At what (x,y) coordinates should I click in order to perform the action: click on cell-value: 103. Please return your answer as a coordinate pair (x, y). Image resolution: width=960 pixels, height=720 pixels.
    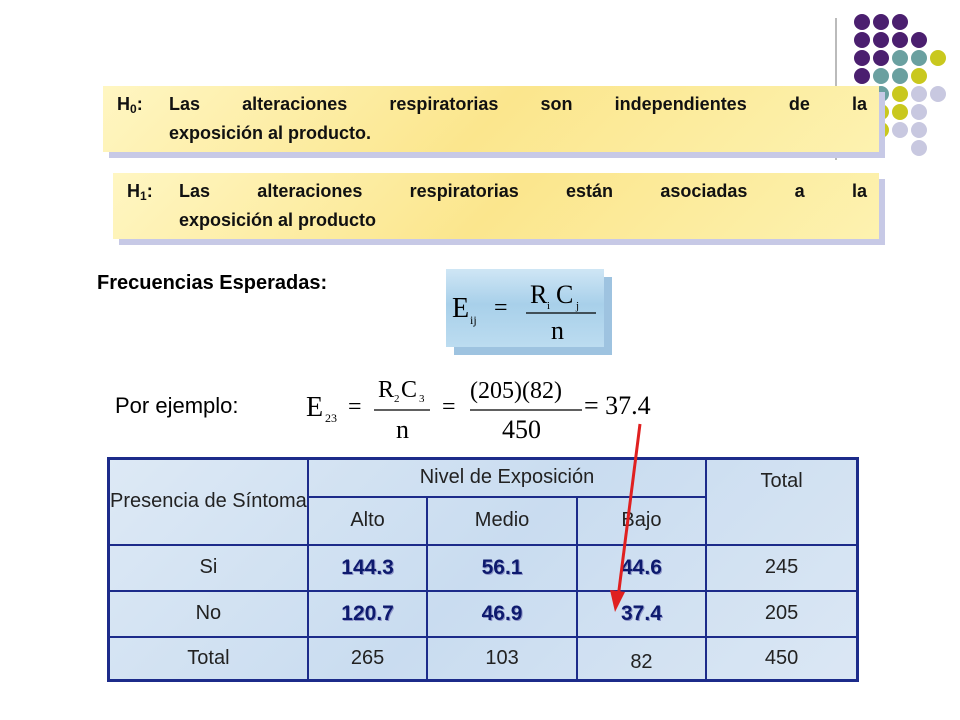
    Looking at the image, I should click on (502, 658).